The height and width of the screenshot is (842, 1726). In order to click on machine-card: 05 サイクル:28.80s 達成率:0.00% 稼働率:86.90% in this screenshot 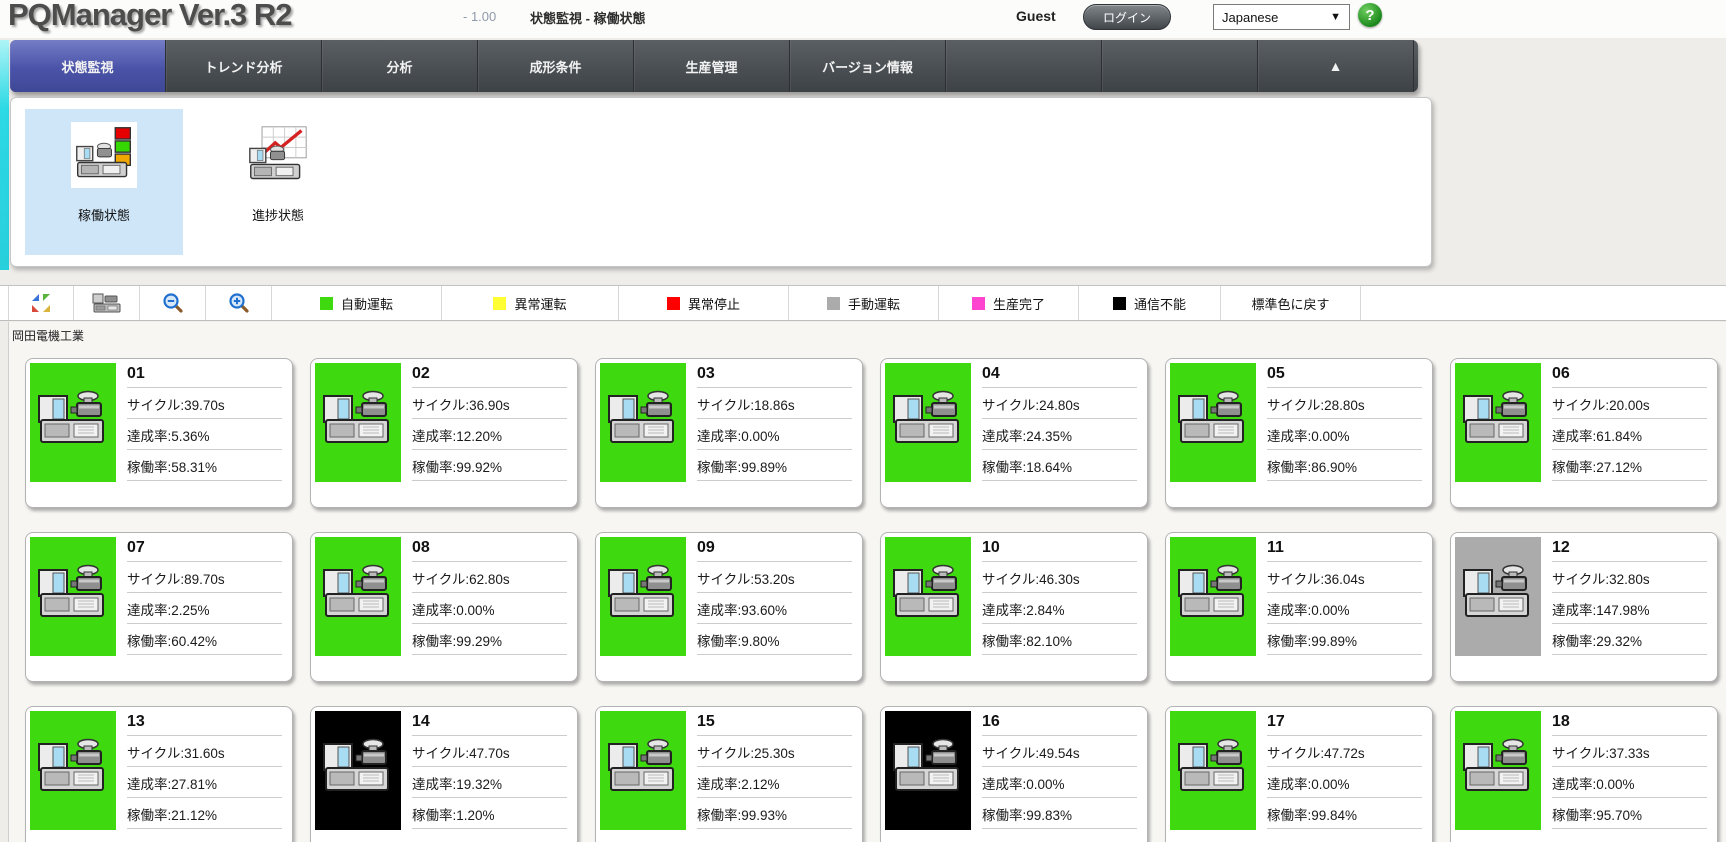, I will do `click(1299, 433)`.